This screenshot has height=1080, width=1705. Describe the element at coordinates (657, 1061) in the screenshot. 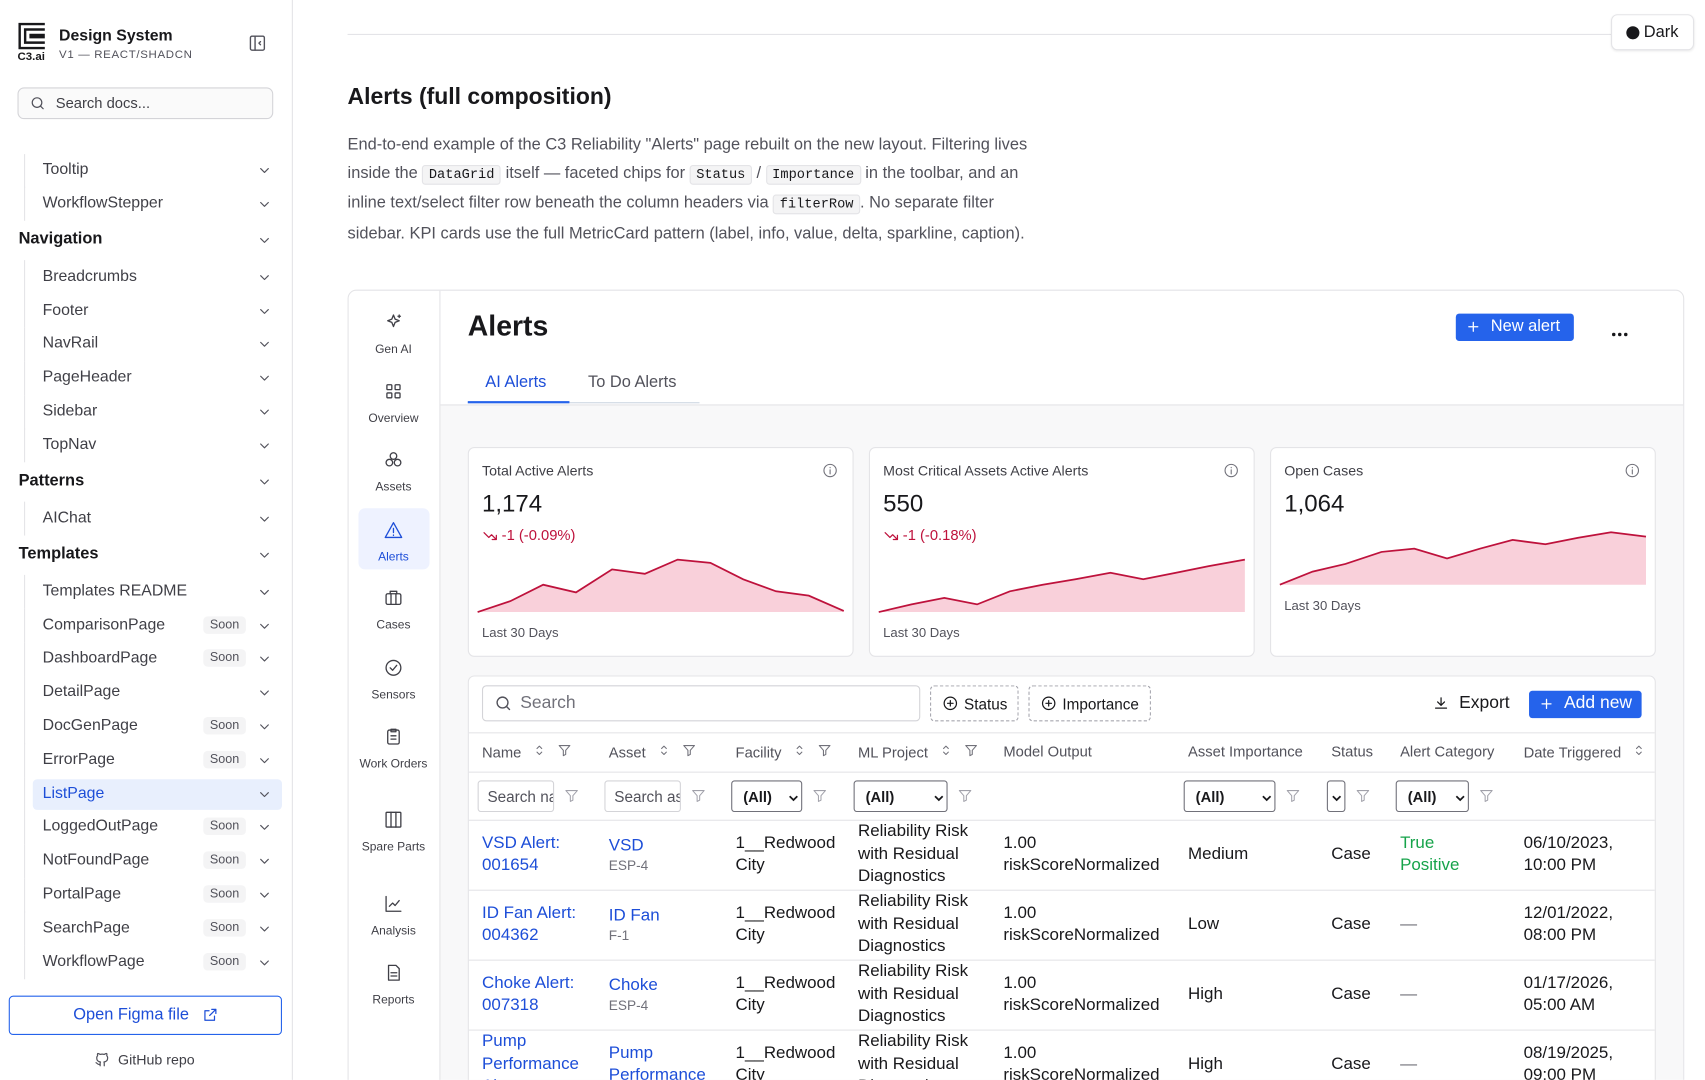

I see `cell-link: Pump Performance` at that location.